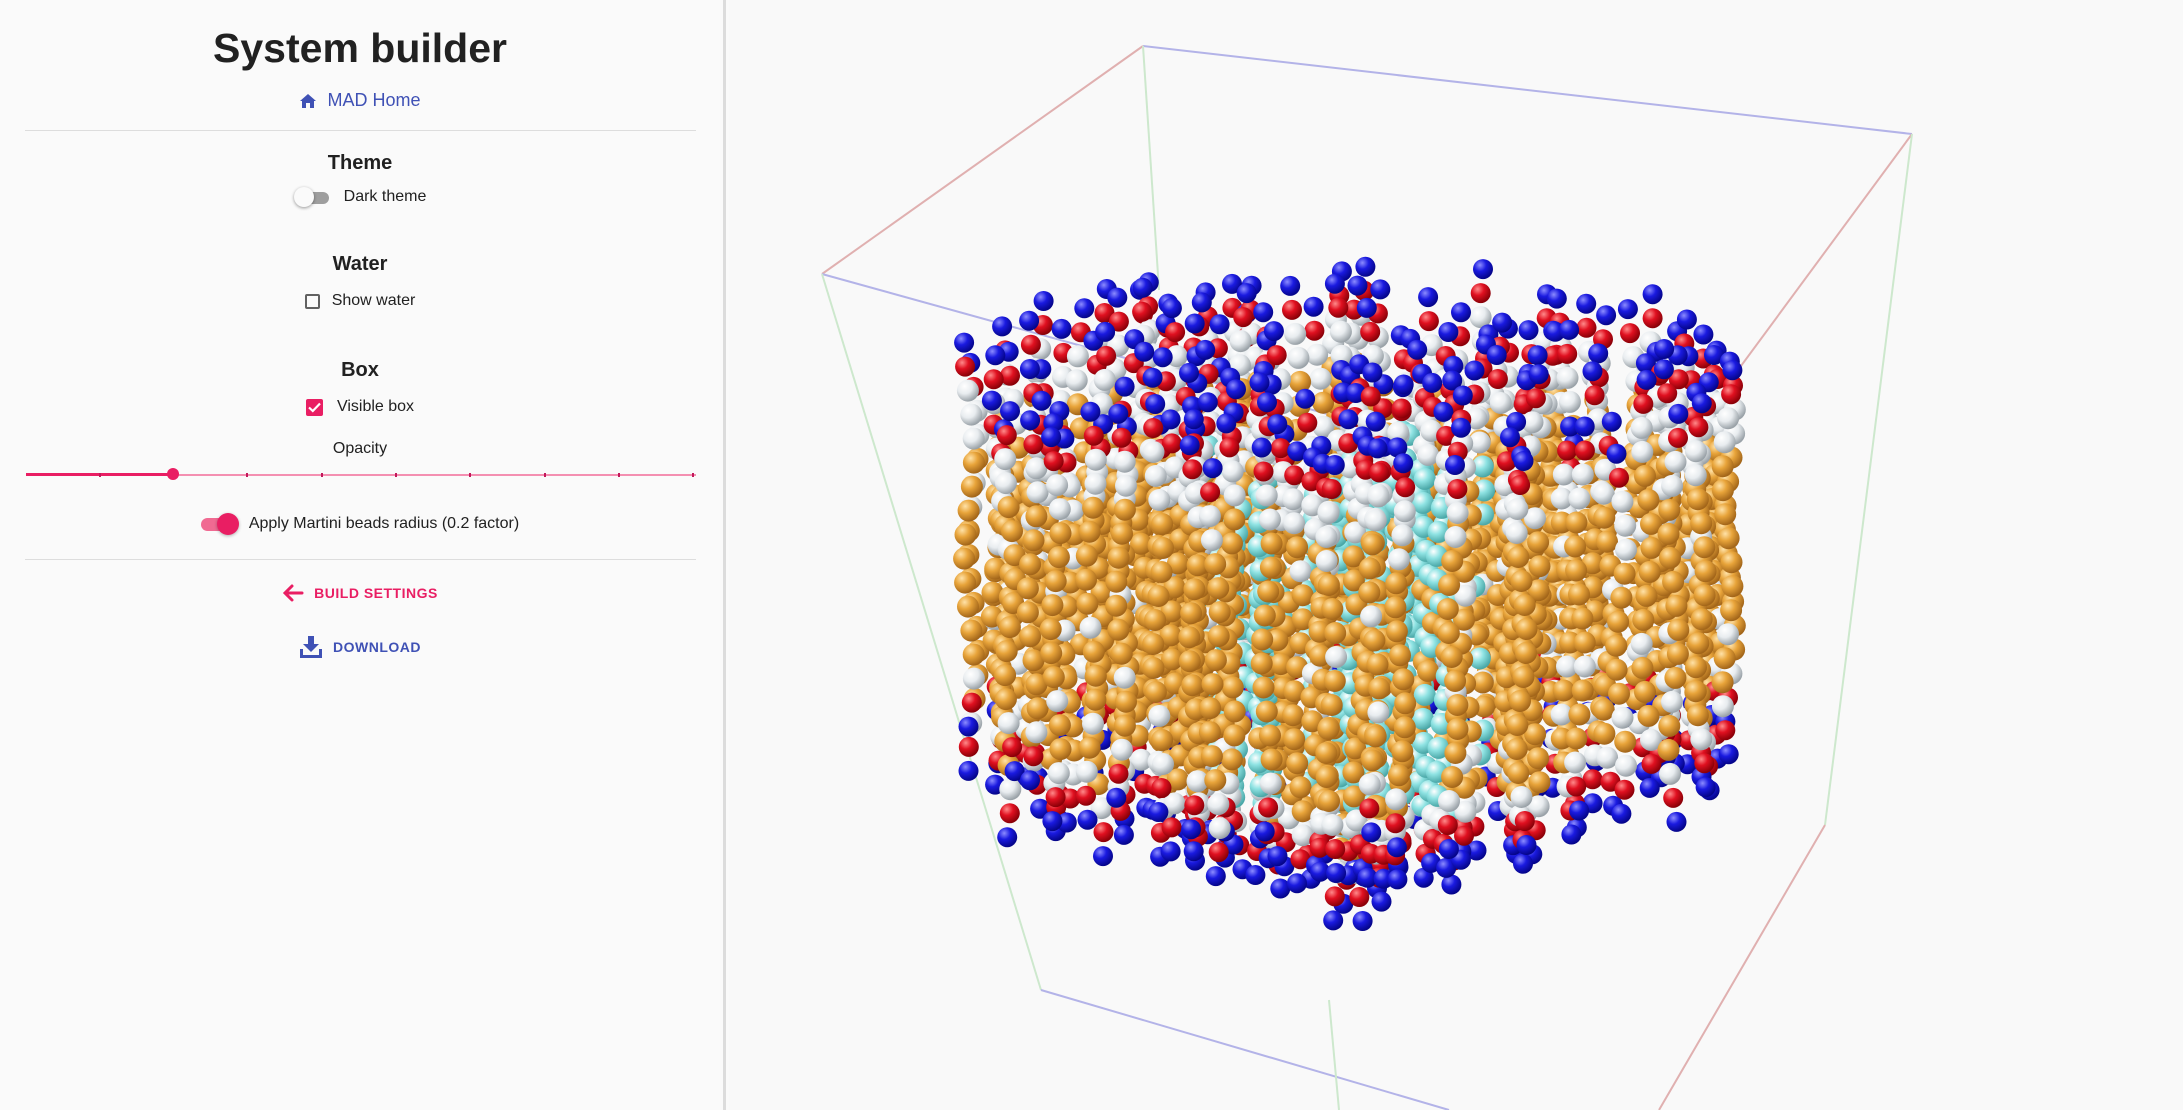 This screenshot has width=2183, height=1110. I want to click on martini-radius-toggle, so click(219, 524).